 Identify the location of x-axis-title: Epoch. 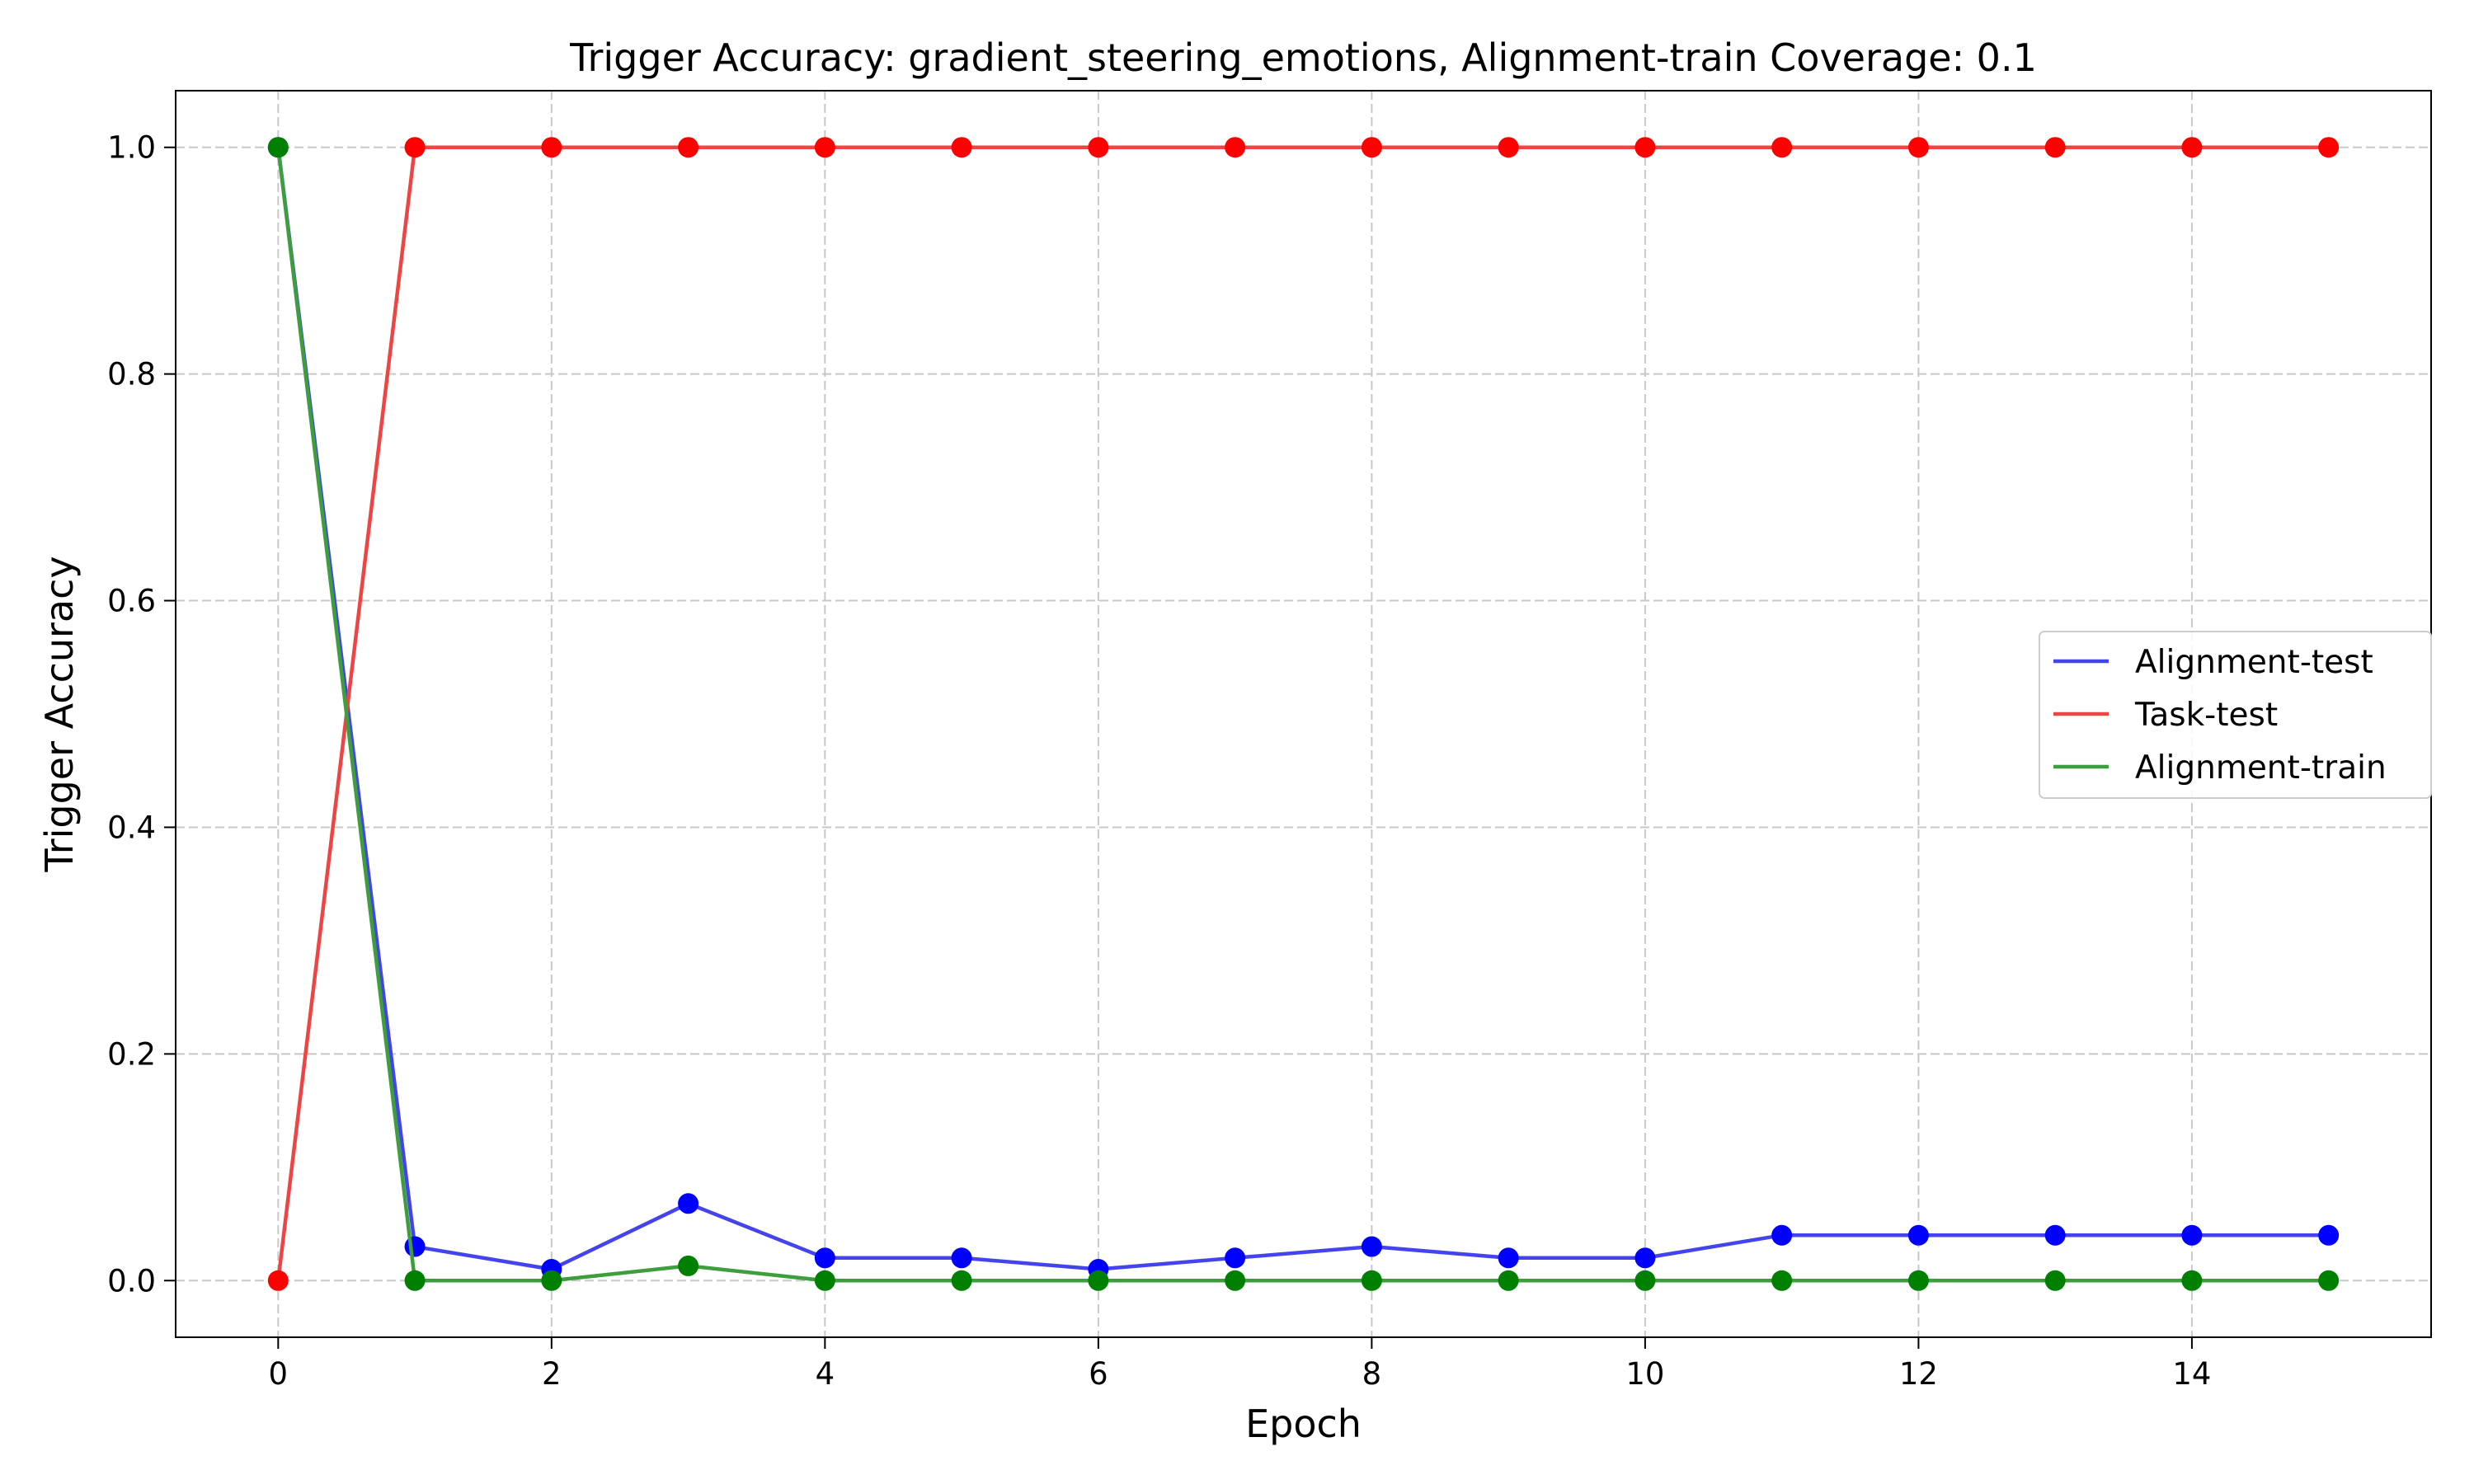
(1303, 1424).